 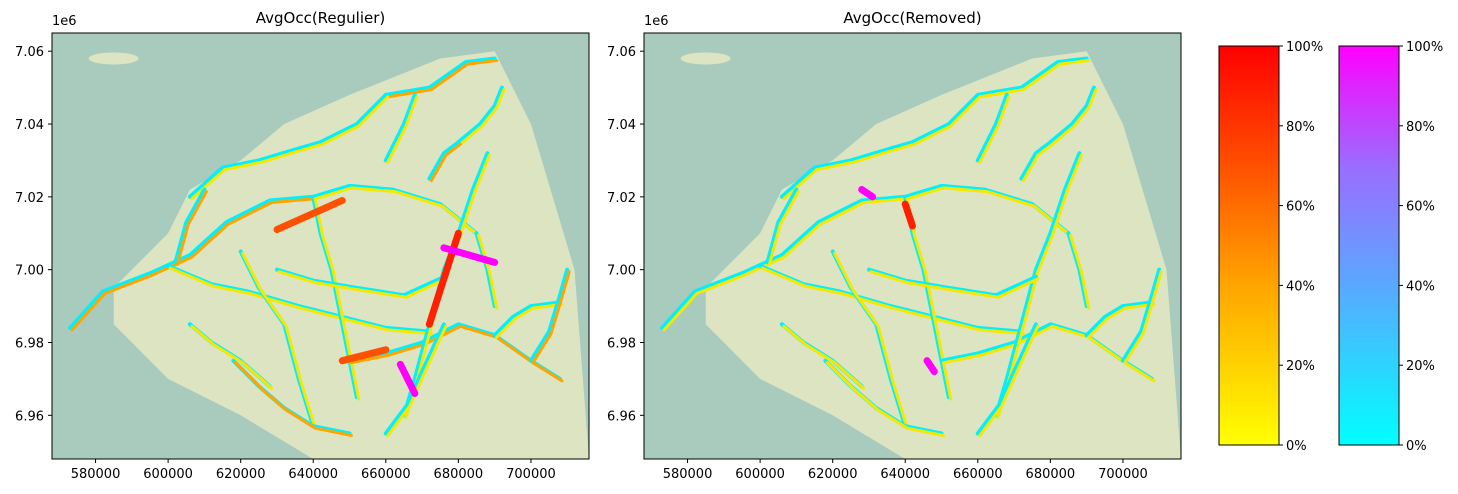 I want to click on x-tick-label: 620000, so click(x=241, y=474).